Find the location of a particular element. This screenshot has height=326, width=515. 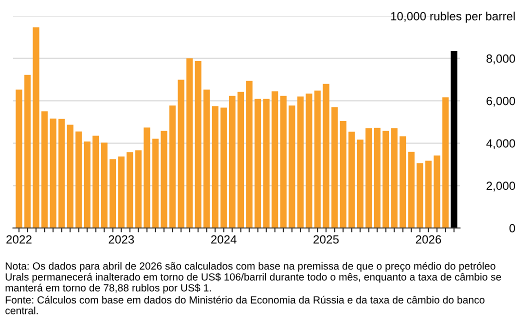

y-tick-label: 6,000 is located at coordinates (500, 101).